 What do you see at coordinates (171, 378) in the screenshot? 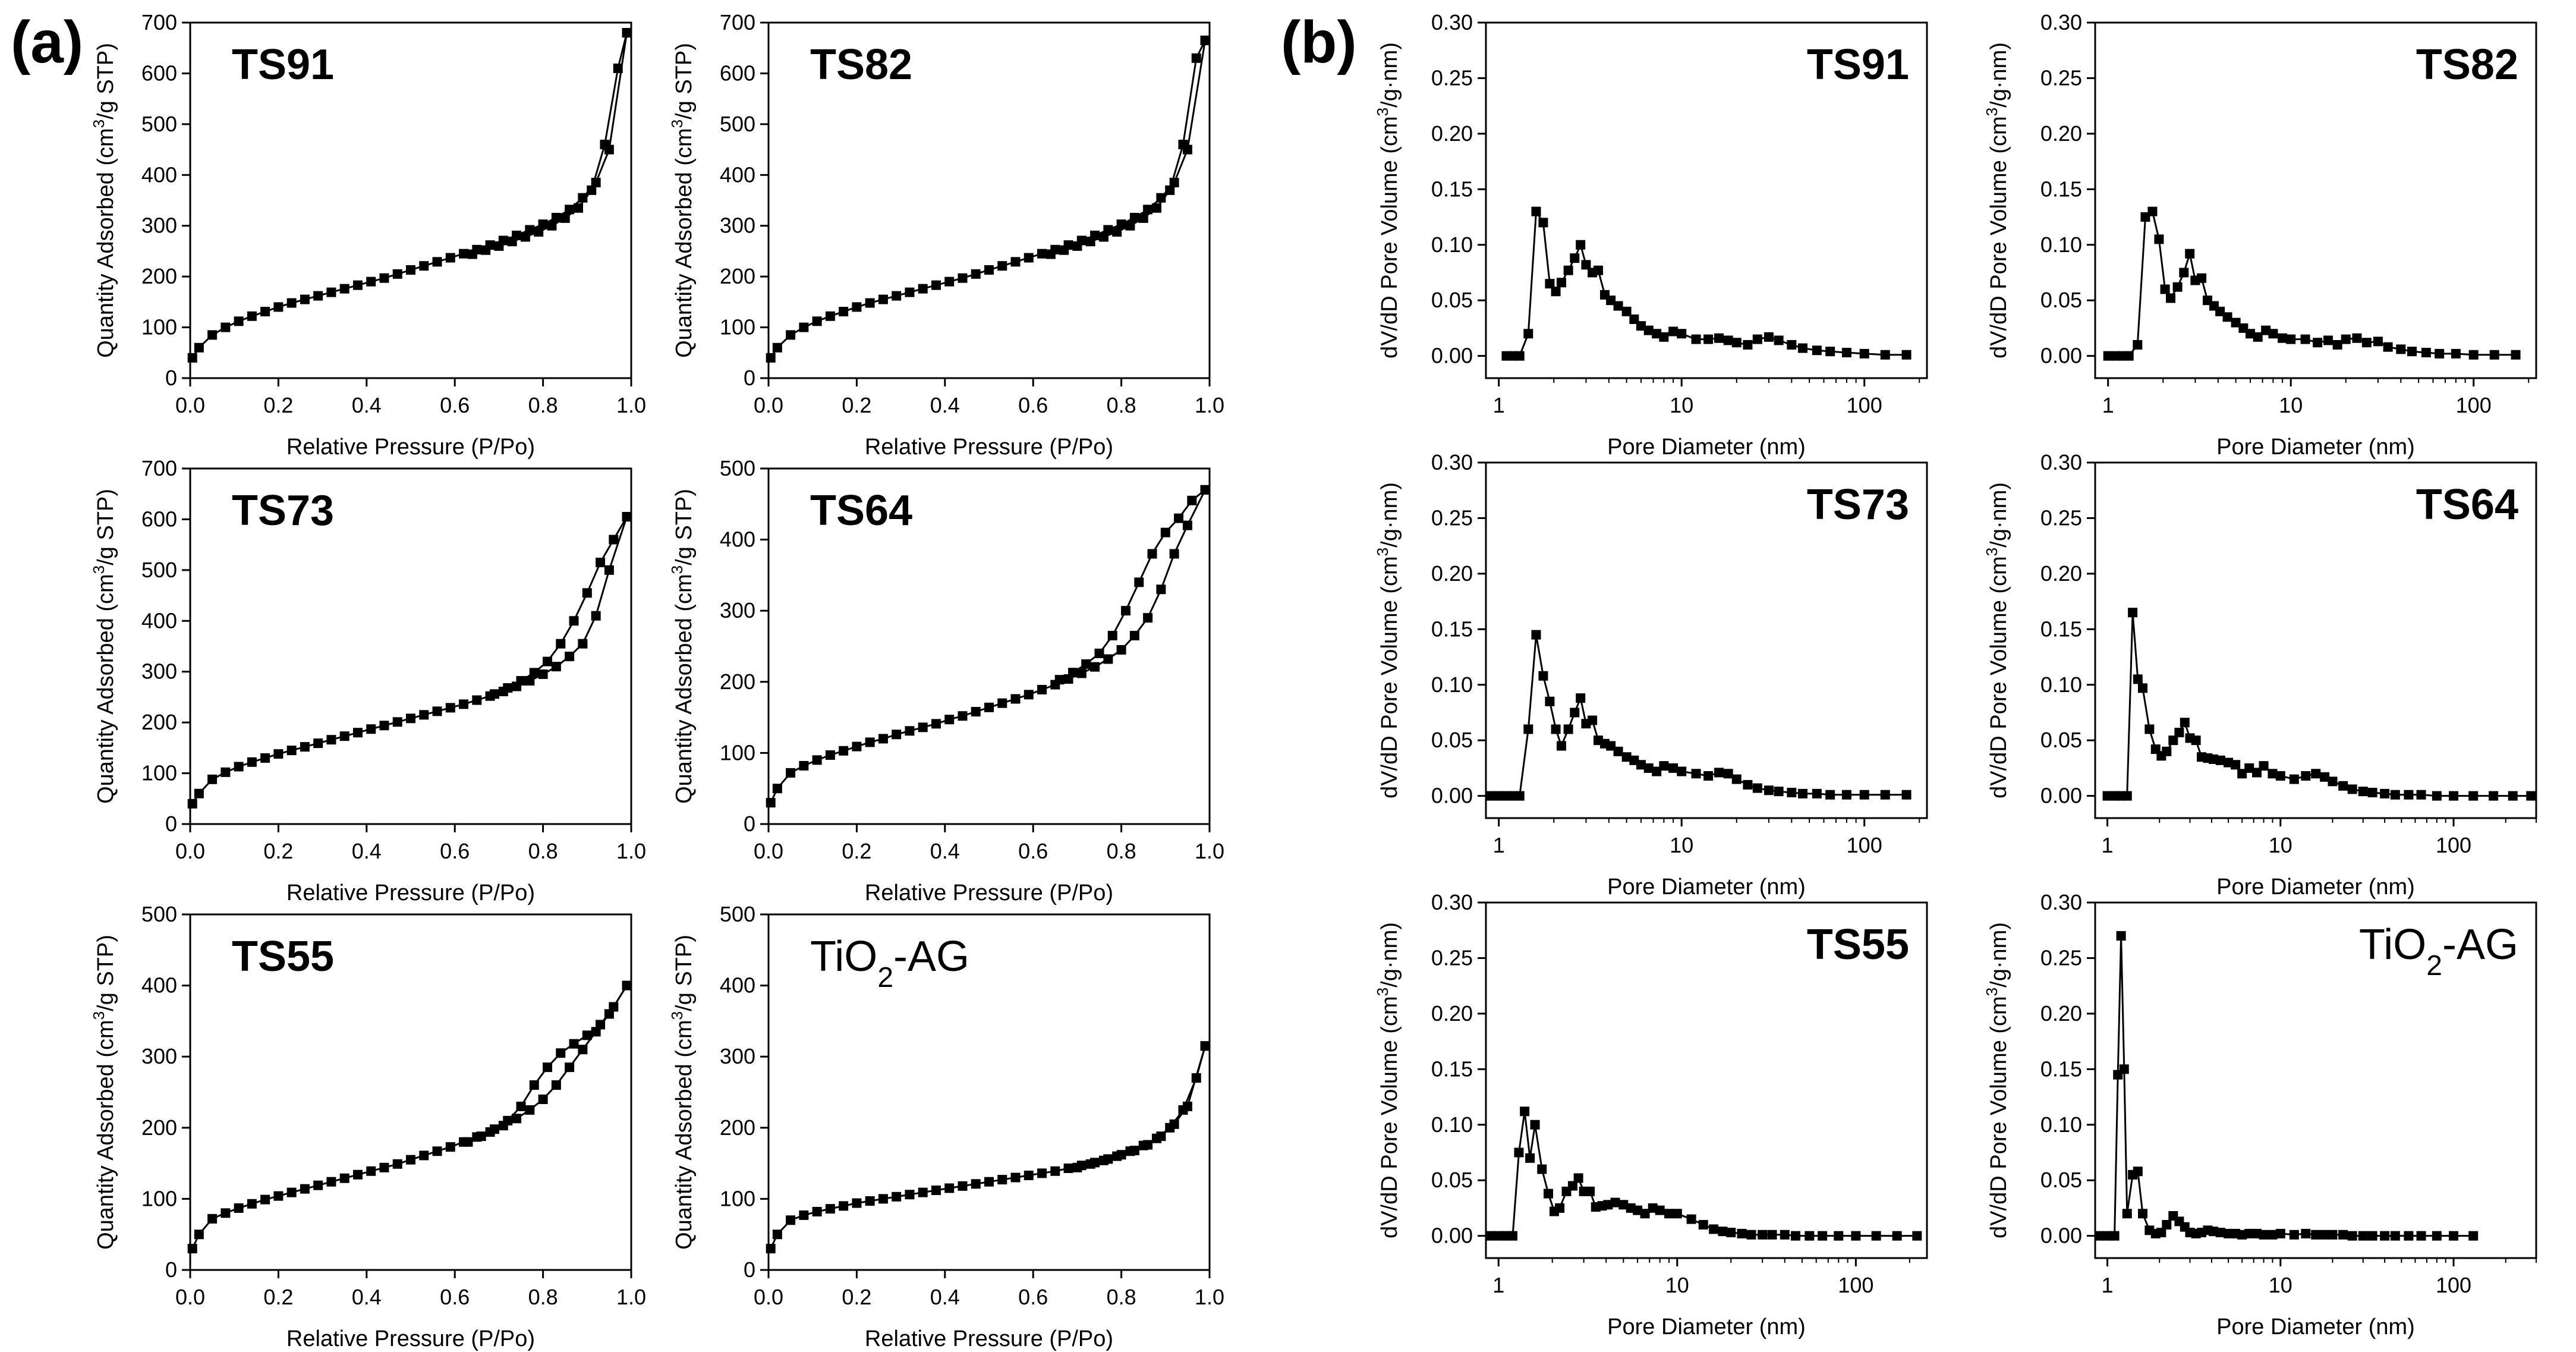
I see `y-tick-label: 0` at bounding box center [171, 378].